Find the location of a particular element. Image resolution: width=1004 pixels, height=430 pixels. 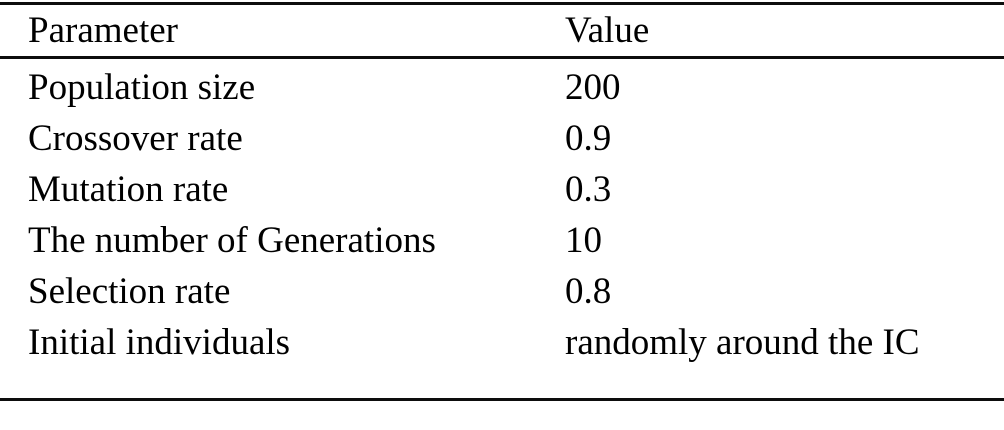

table-row: Population size 200 is located at coordinates (502, 86).